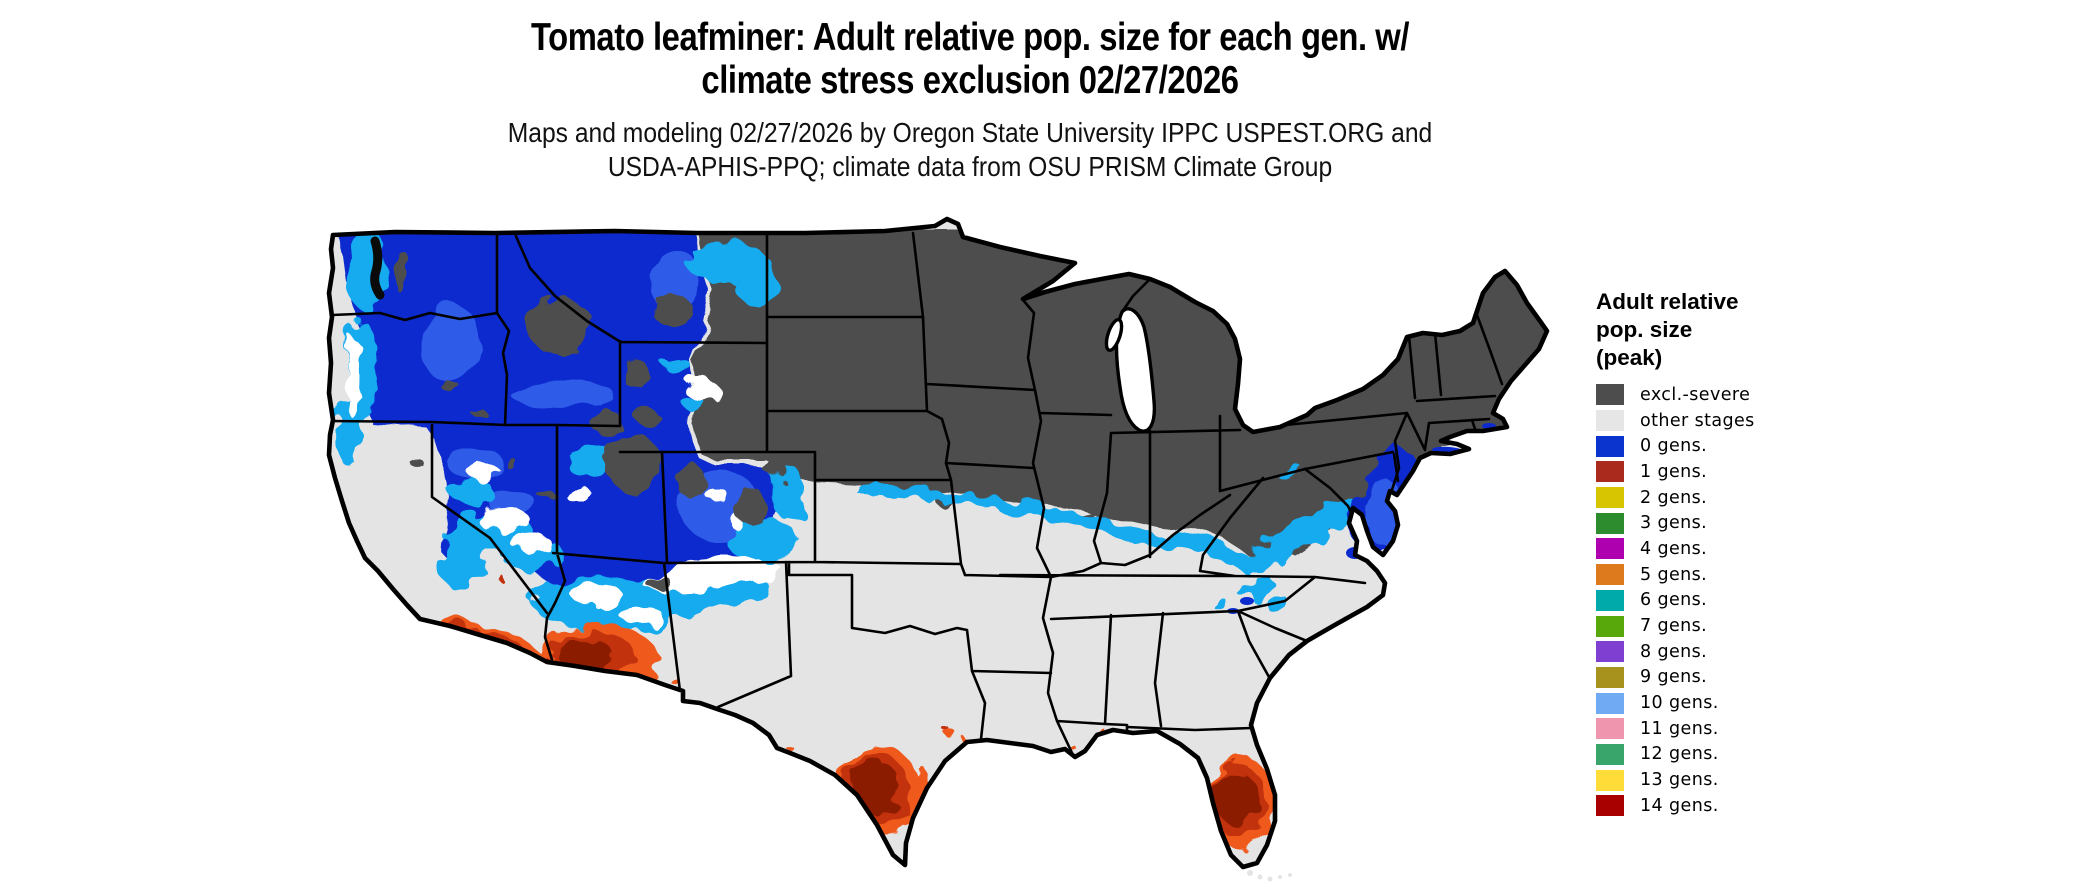 The height and width of the screenshot is (896, 2100). What do you see at coordinates (1135, 370) in the screenshot?
I see `lake-michigan` at bounding box center [1135, 370].